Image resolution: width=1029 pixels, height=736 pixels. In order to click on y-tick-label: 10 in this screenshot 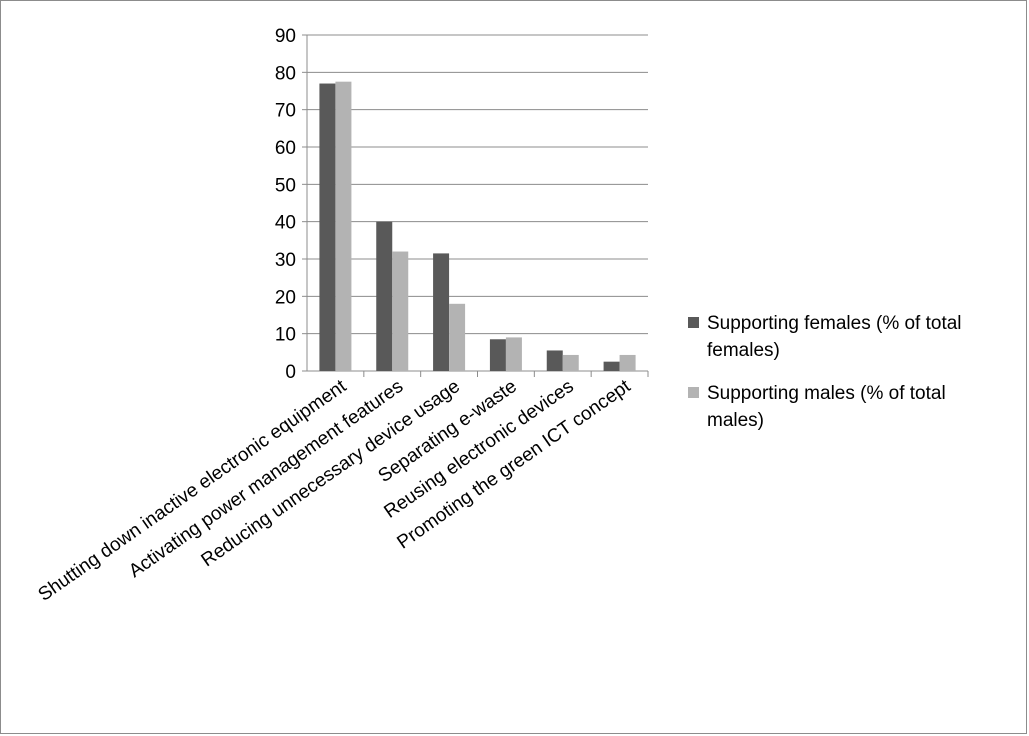, I will do `click(285, 335)`.